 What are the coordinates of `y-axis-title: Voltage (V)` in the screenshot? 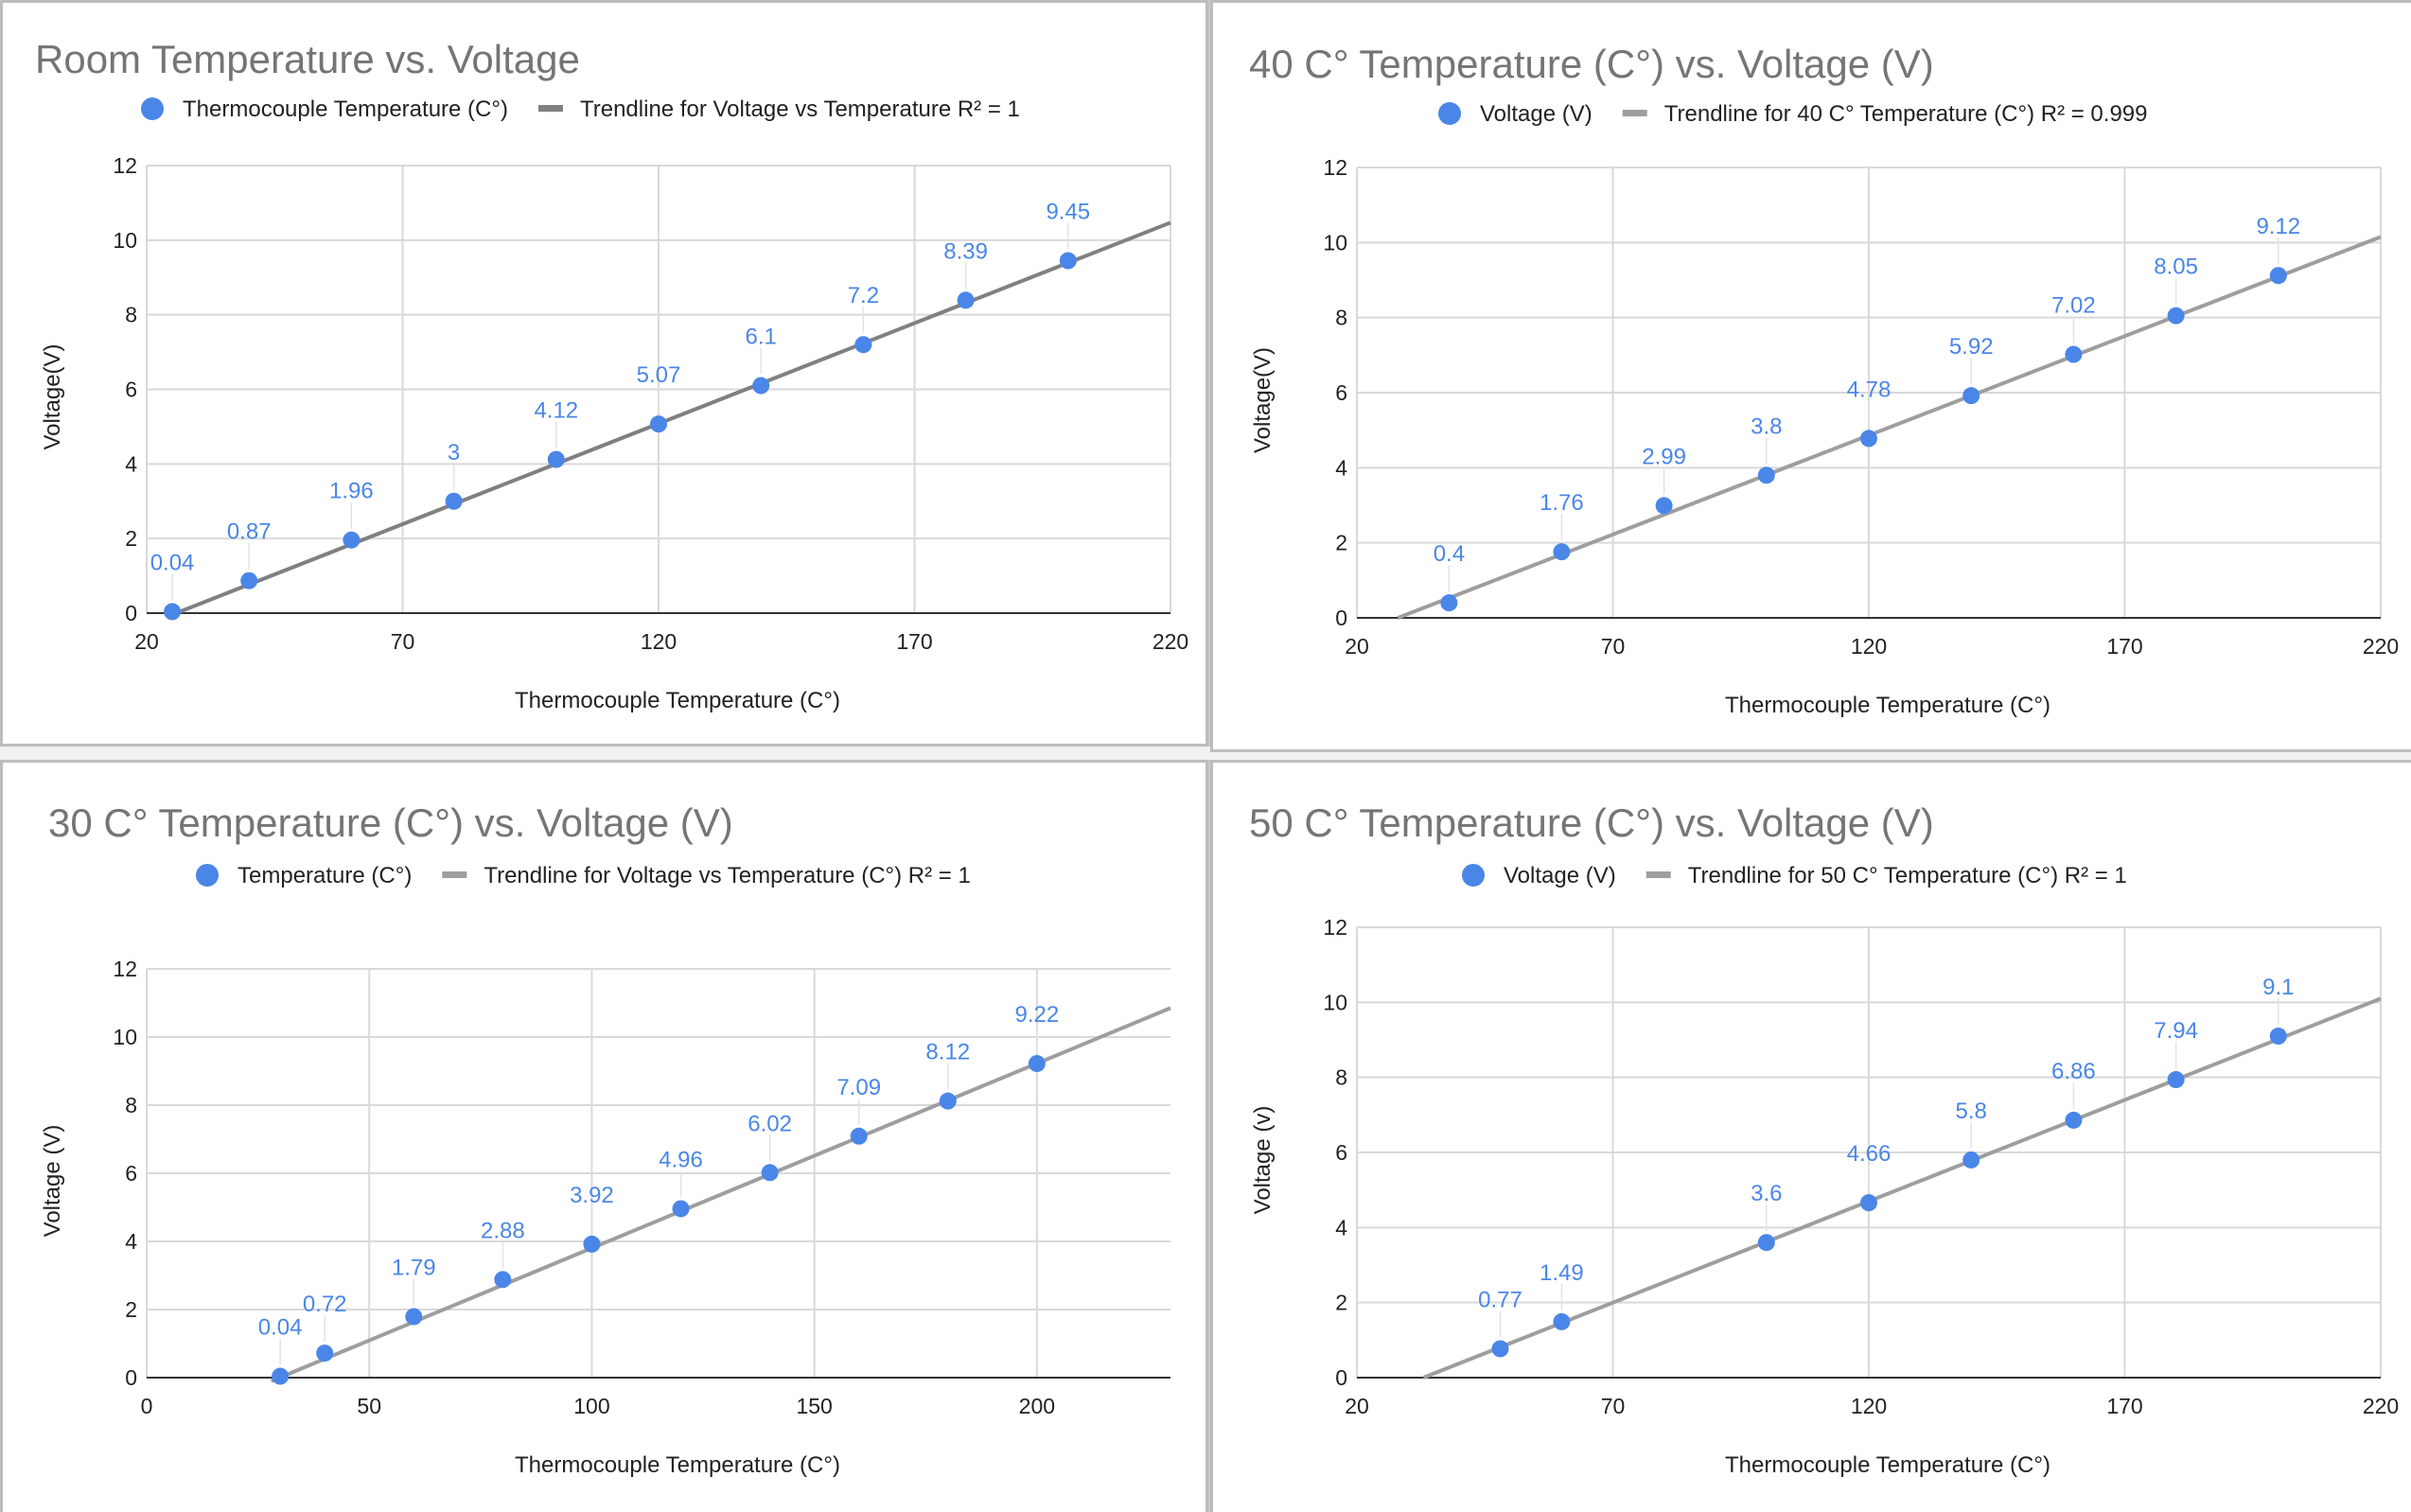 It's located at (52, 1181).